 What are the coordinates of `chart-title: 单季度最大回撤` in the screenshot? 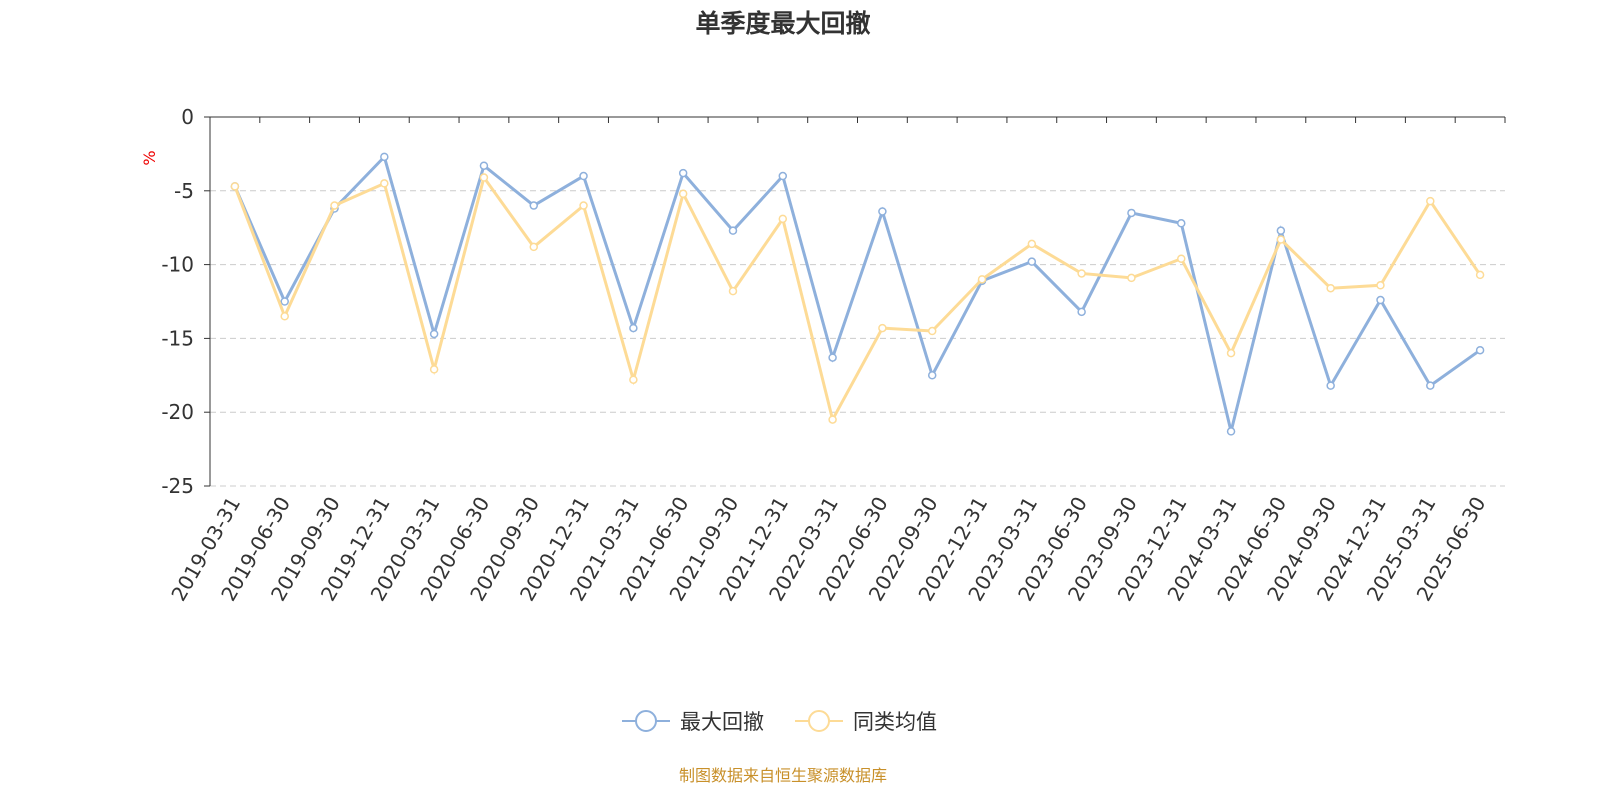 It's located at (783, 23).